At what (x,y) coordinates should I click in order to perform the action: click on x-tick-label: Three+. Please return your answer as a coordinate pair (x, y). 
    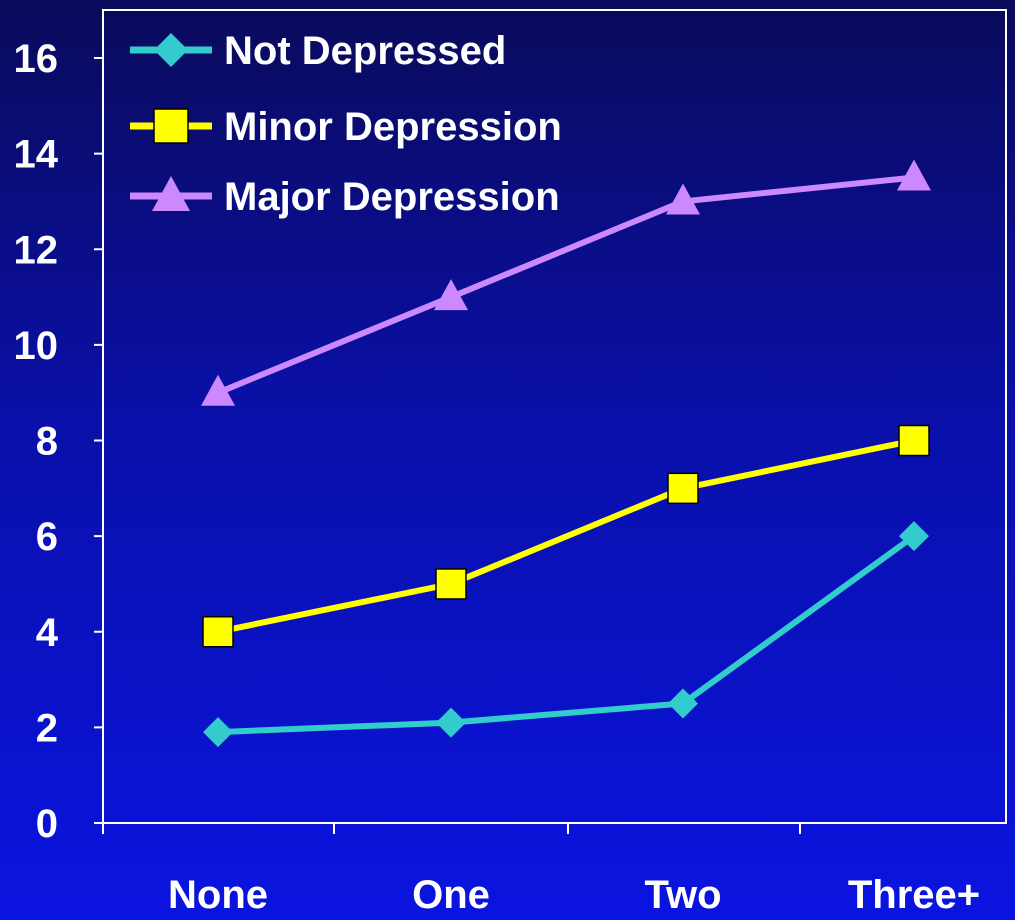
    Looking at the image, I should click on (914, 895).